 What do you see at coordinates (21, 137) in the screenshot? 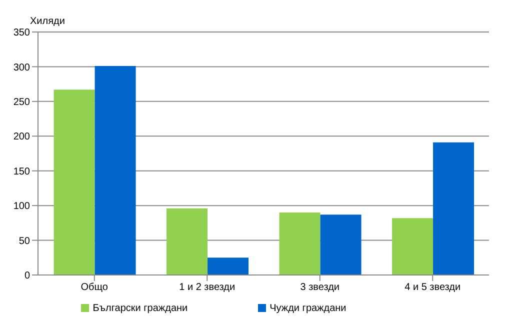
I see `y-tick-label: 200` at bounding box center [21, 137].